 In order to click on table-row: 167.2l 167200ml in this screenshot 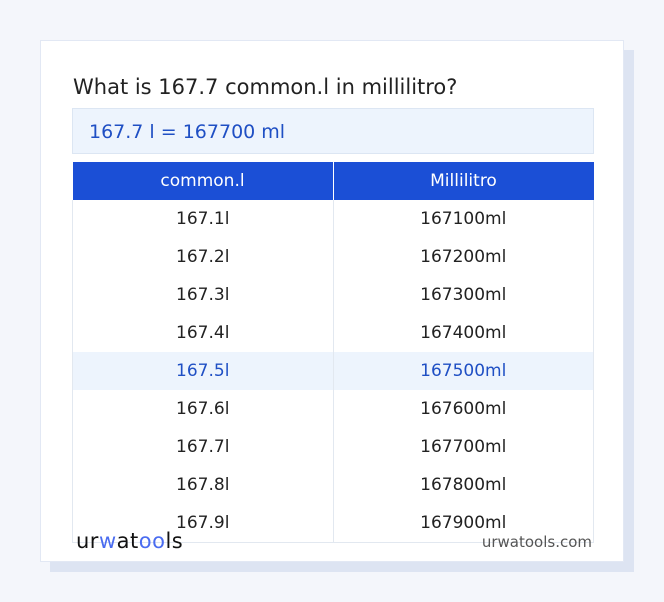, I will do `click(333, 257)`.